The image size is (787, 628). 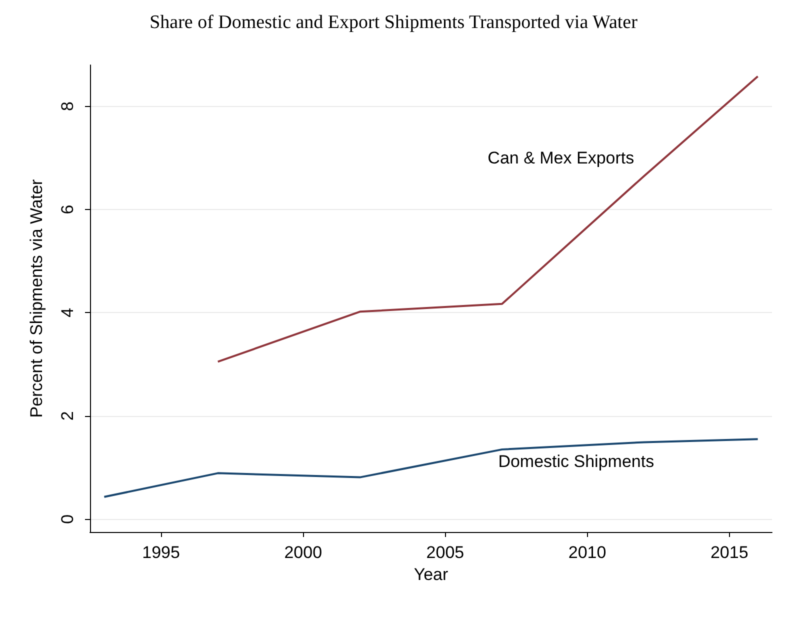 I want to click on x-tick-label: 2010, so click(x=587, y=552).